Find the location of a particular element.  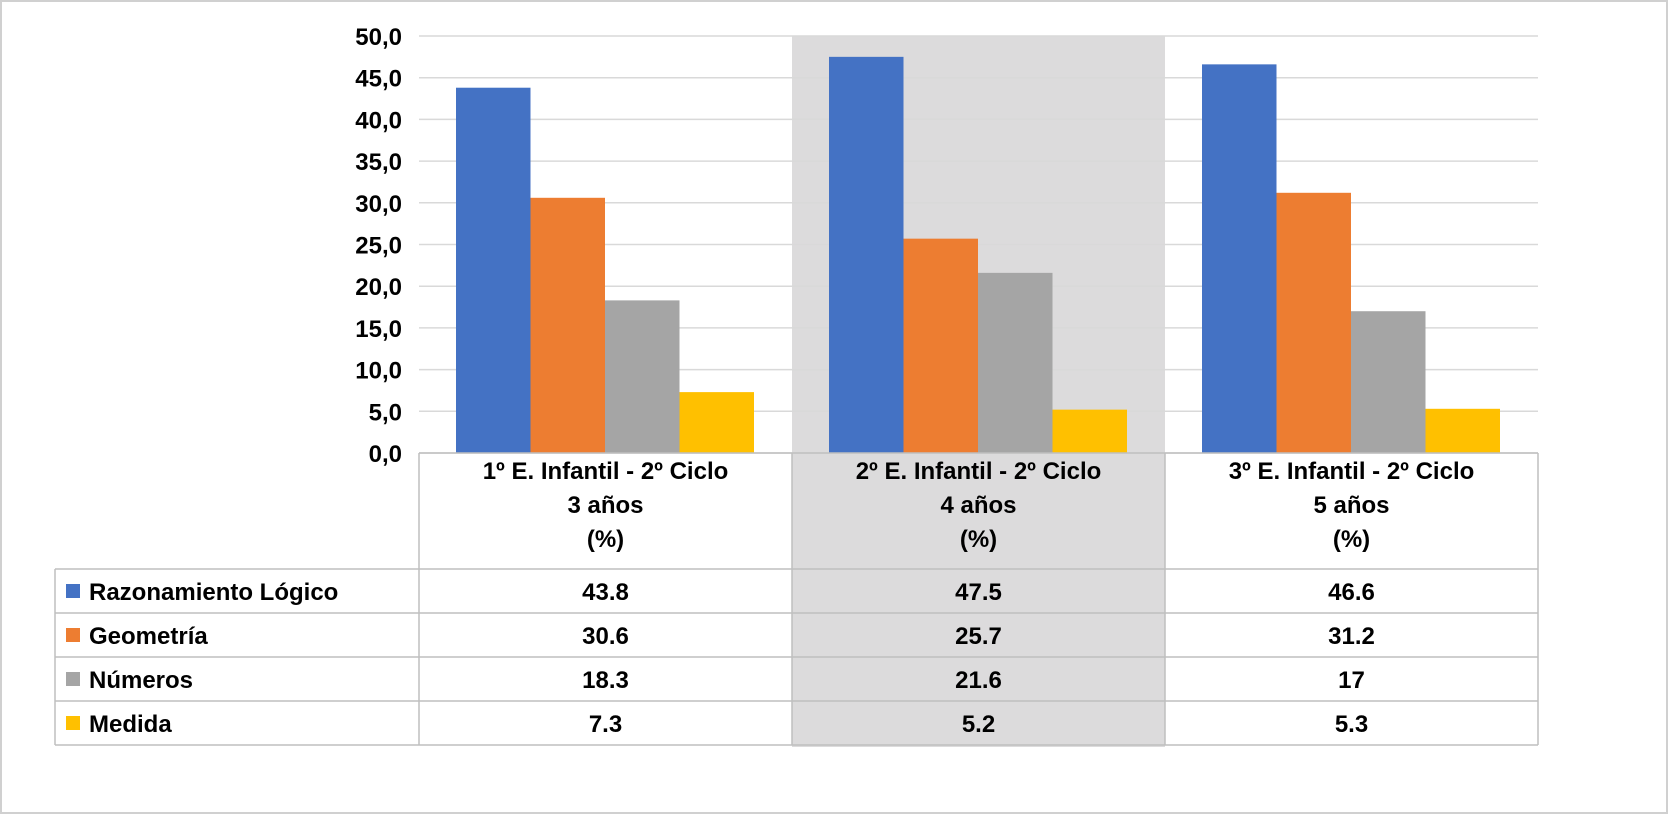

category-label: 3º E. Infantil - 2º Ciclo is located at coordinates (1352, 471).